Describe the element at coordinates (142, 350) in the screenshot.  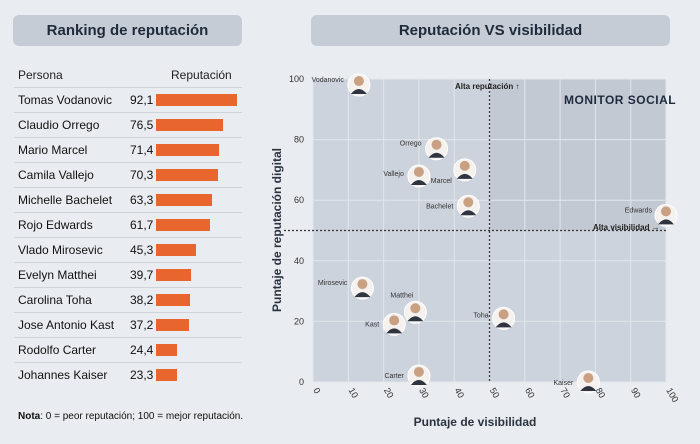
I see `ranking-value-label: 24,4` at that location.